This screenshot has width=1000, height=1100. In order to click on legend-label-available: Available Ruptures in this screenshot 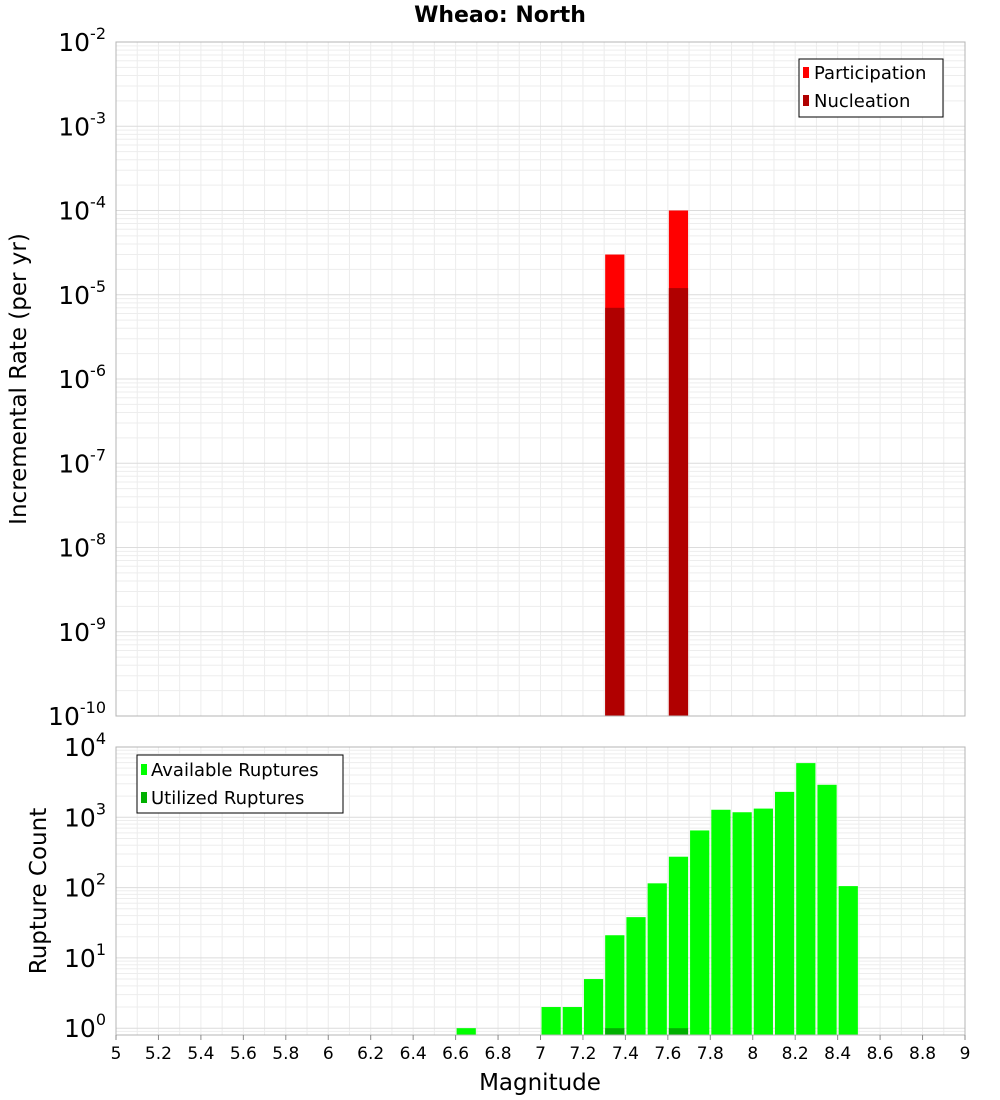, I will do `click(235, 770)`.